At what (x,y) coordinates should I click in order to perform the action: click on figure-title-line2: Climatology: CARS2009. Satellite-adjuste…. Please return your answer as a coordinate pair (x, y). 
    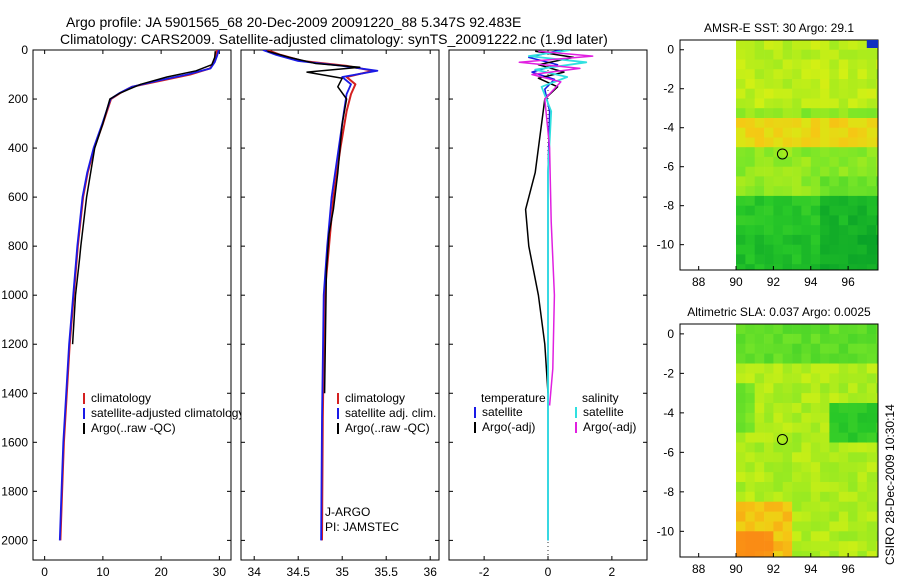
    Looking at the image, I should click on (334, 39).